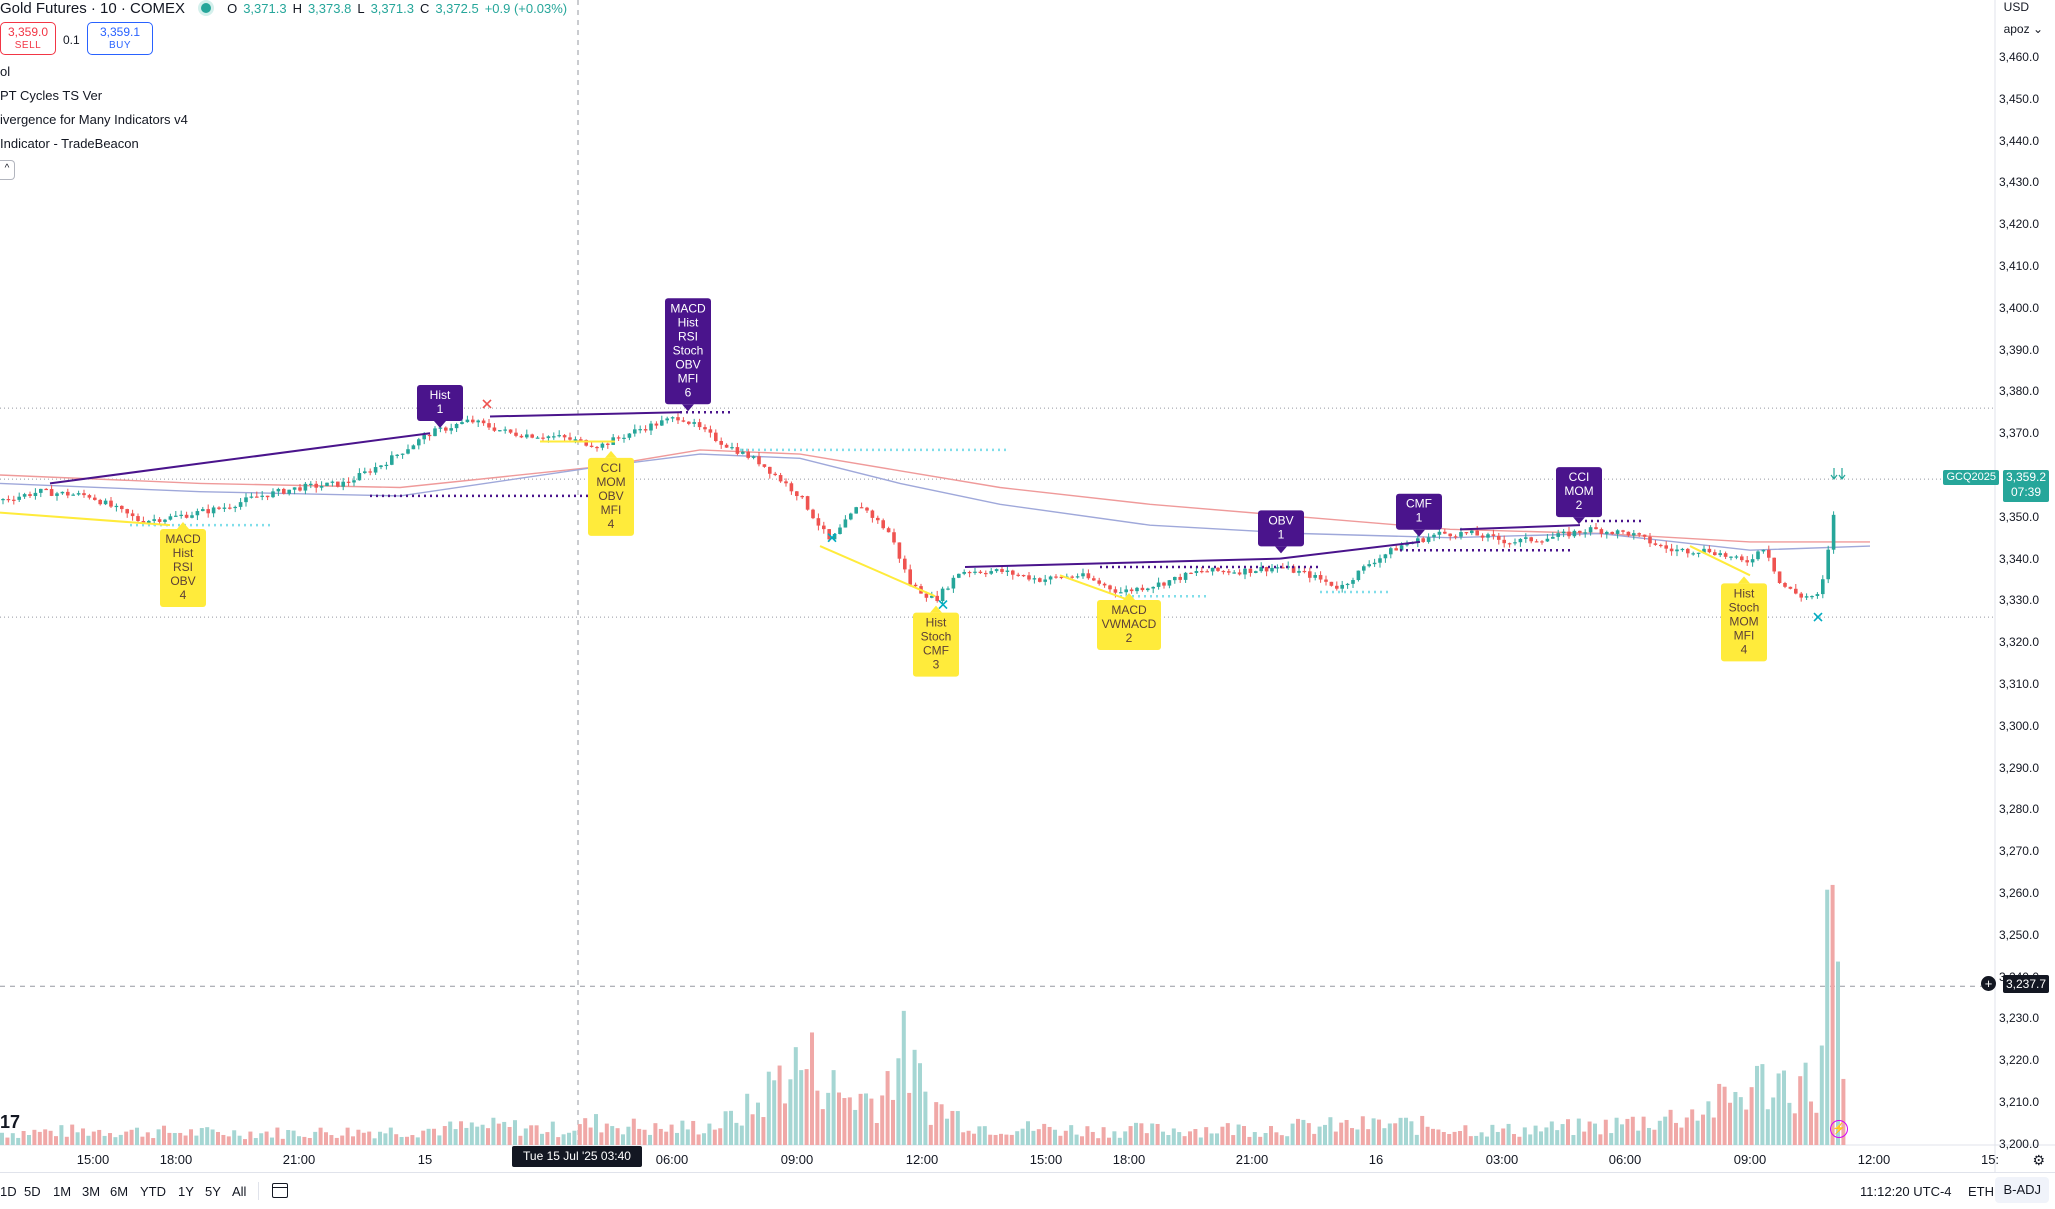  What do you see at coordinates (10, 1122) in the screenshot?
I see `logo: 17` at bounding box center [10, 1122].